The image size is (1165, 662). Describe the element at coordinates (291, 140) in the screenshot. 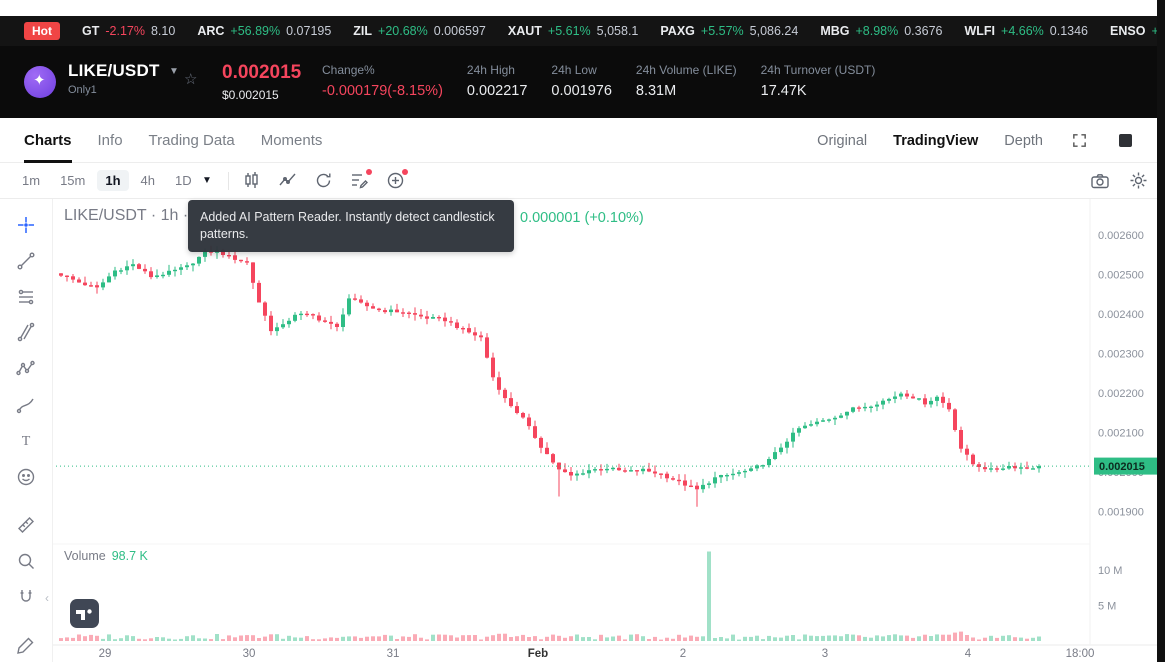

I see `tab-moments: Moments` at that location.